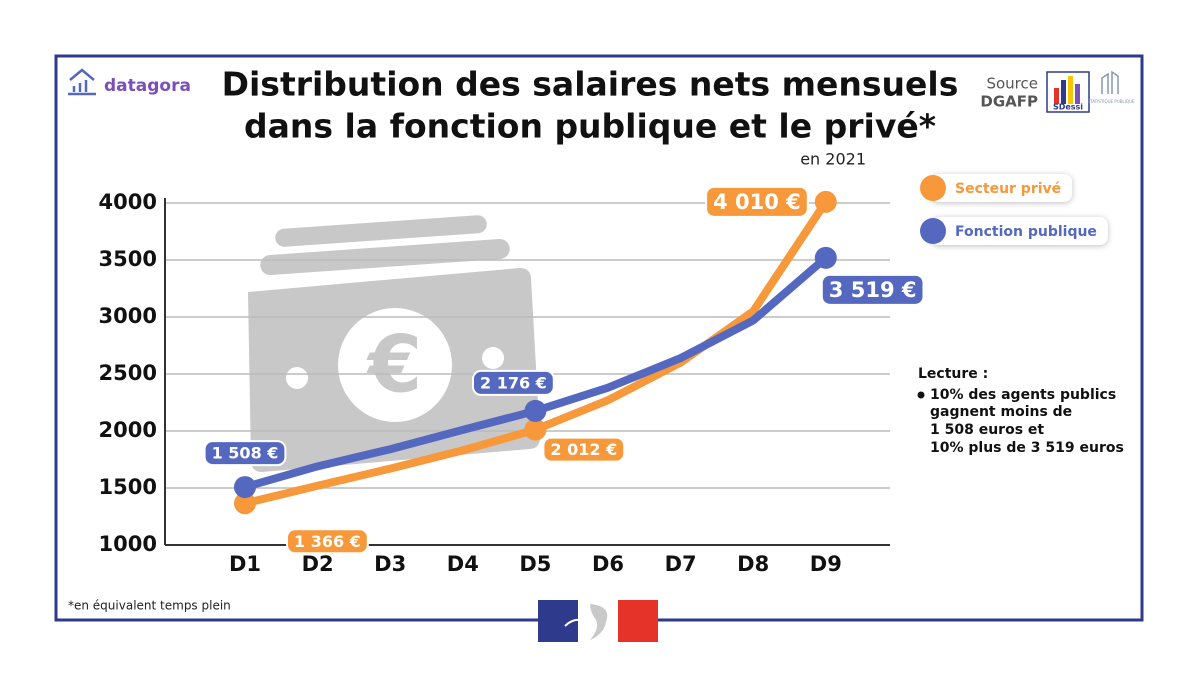  I want to click on y-tick-label: 3000, so click(128, 316).